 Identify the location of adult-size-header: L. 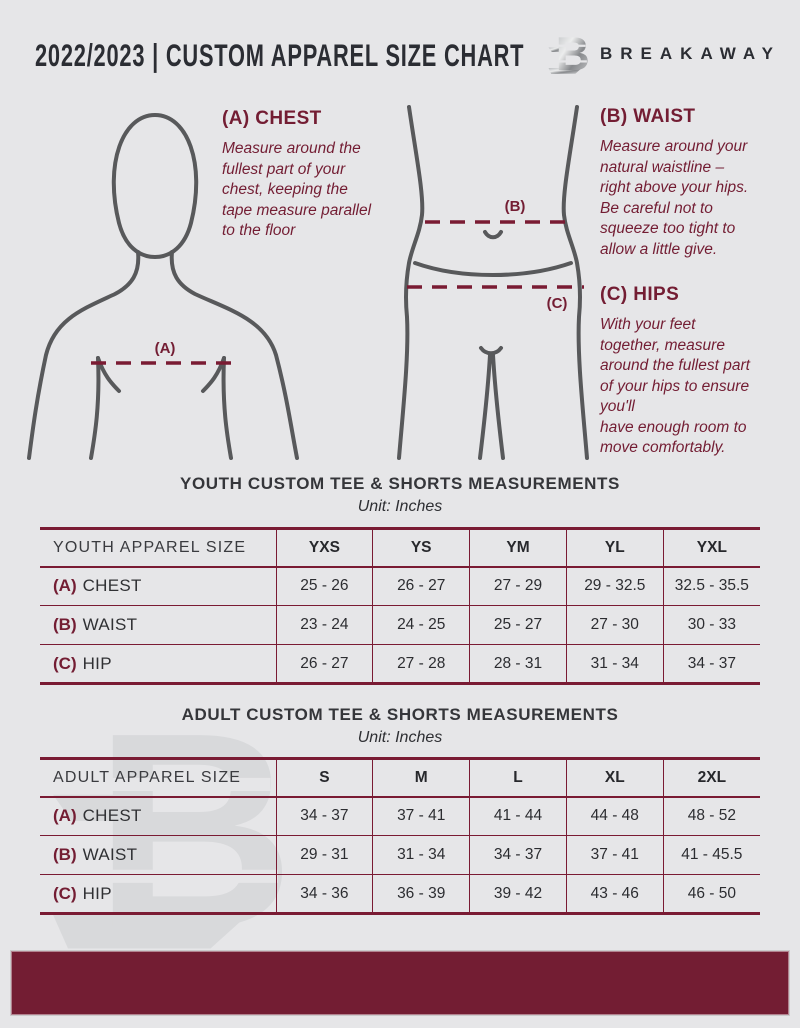
(518, 777).